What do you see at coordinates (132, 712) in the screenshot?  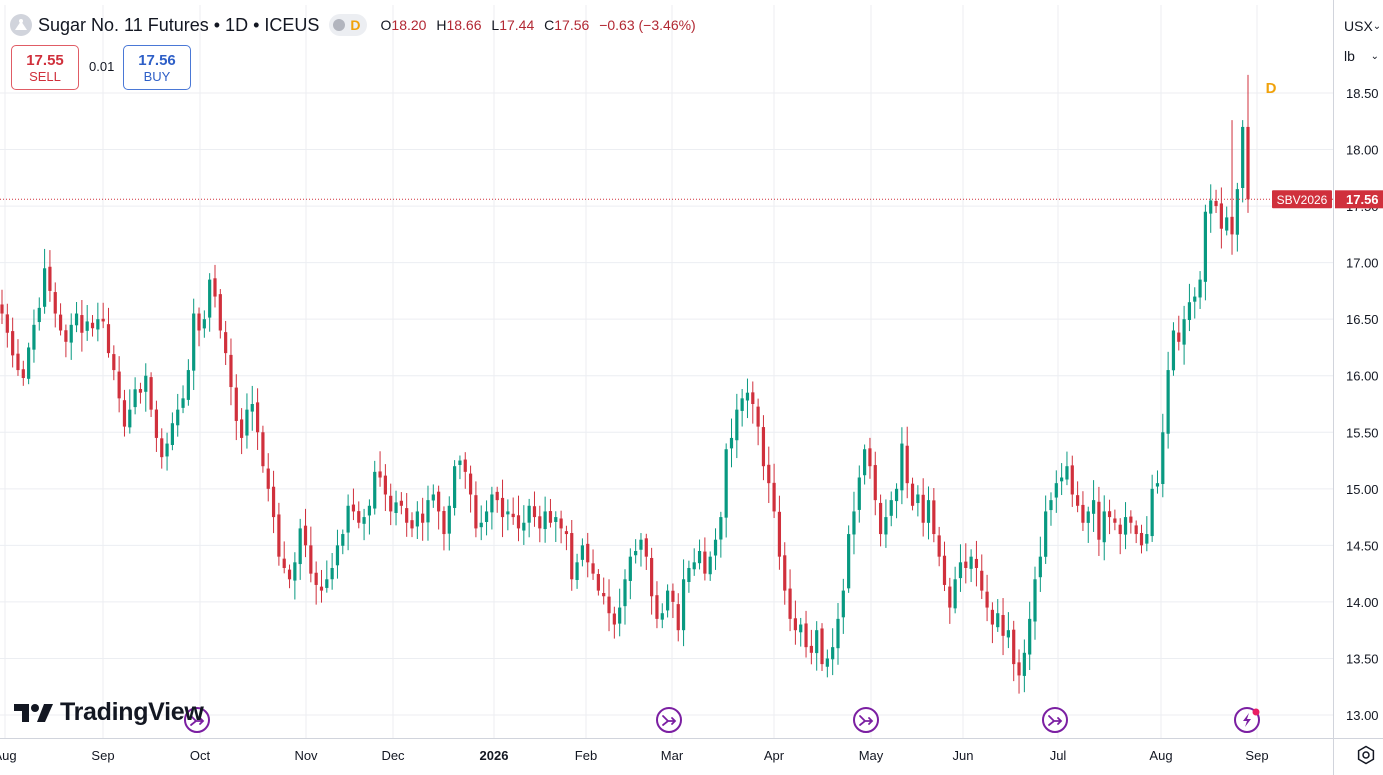 I see `tradingview-wordmark: TradingView` at bounding box center [132, 712].